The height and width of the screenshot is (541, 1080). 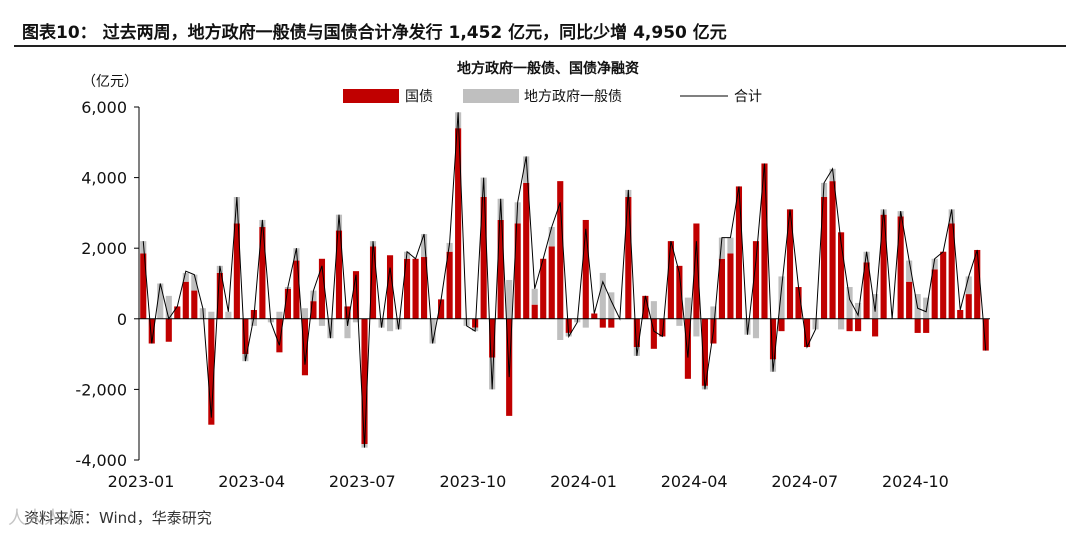 I want to click on x-tick-label: 2024-10, so click(x=915, y=481).